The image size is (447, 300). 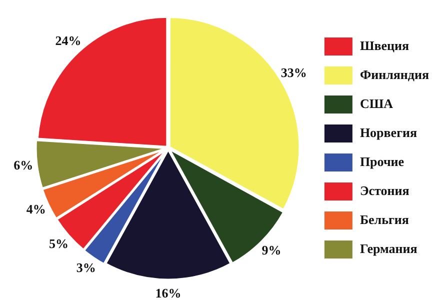 What do you see at coordinates (384, 219) in the screenshot?
I see `legend-label: Бельгия` at bounding box center [384, 219].